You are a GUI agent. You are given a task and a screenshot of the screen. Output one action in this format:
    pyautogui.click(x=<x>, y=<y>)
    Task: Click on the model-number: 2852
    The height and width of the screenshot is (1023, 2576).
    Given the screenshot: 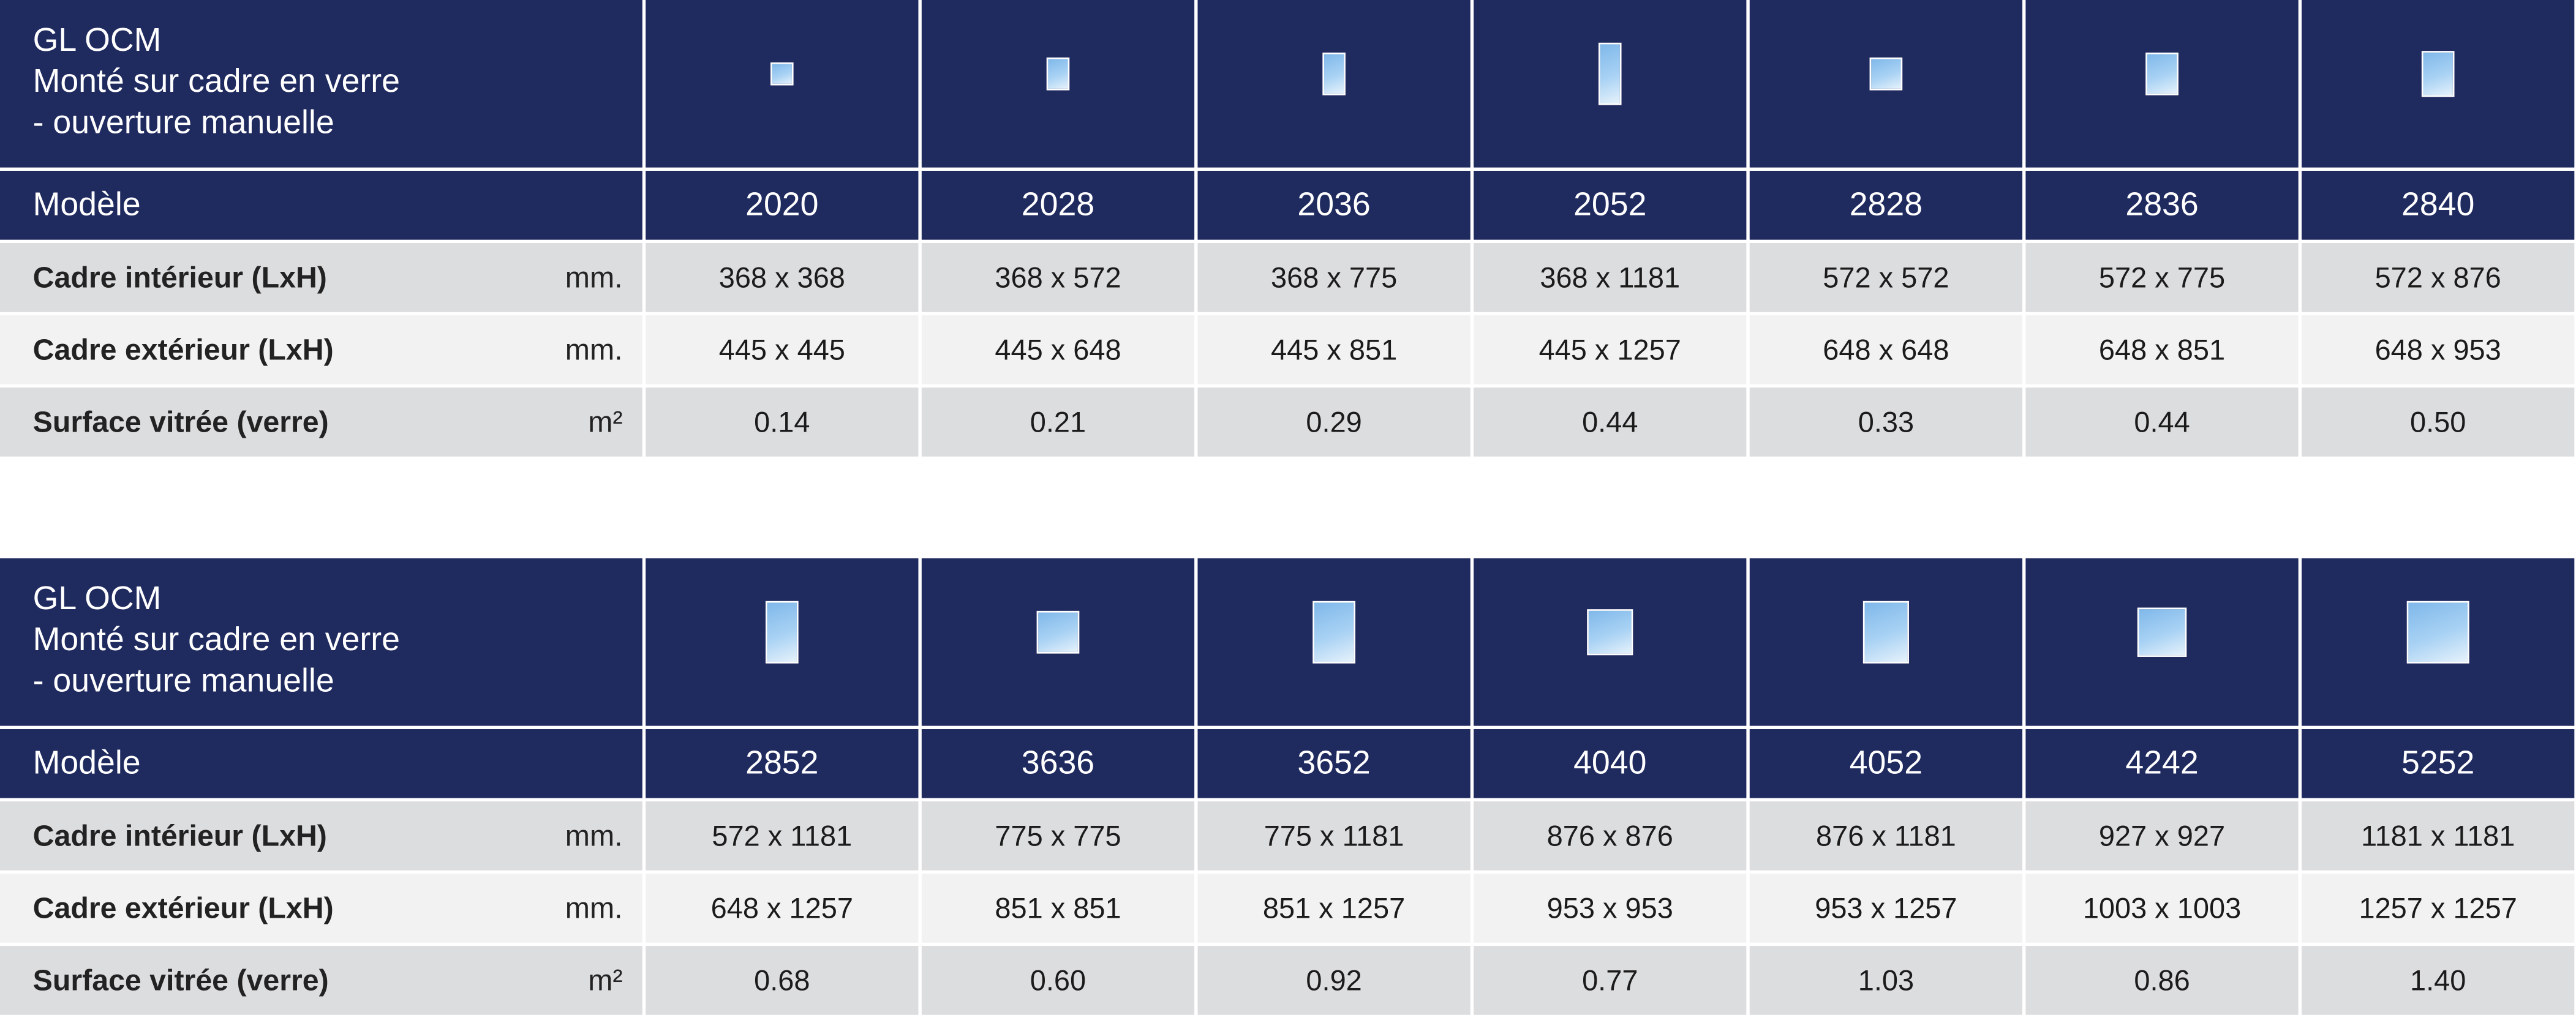 What is the action you would take?
    pyautogui.click(x=782, y=764)
    